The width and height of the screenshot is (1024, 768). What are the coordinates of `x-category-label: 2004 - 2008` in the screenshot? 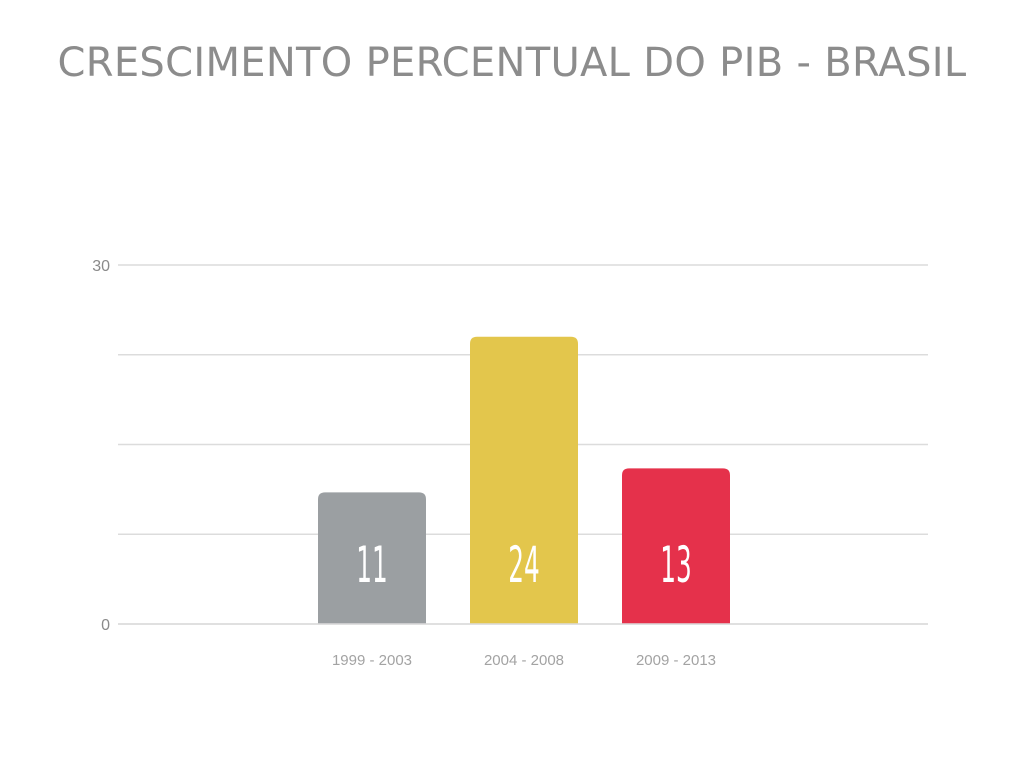 It's located at (524, 660).